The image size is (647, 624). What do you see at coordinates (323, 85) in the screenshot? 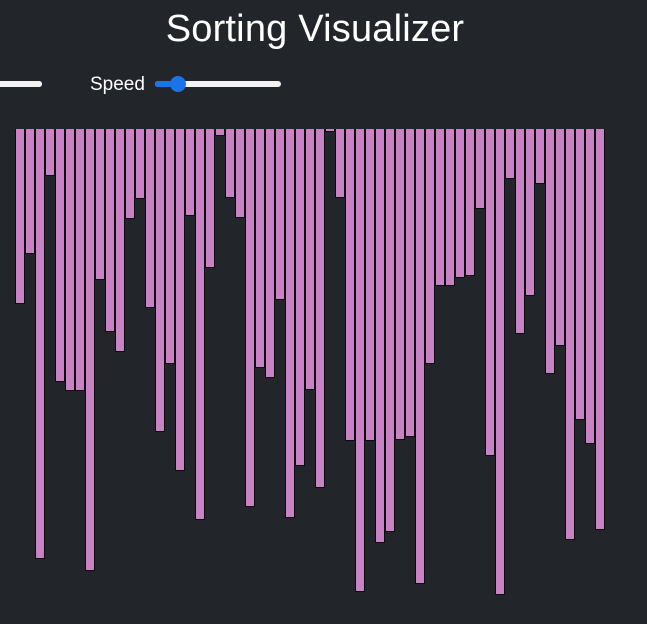
I see `controls-bar: Speed` at bounding box center [323, 85].